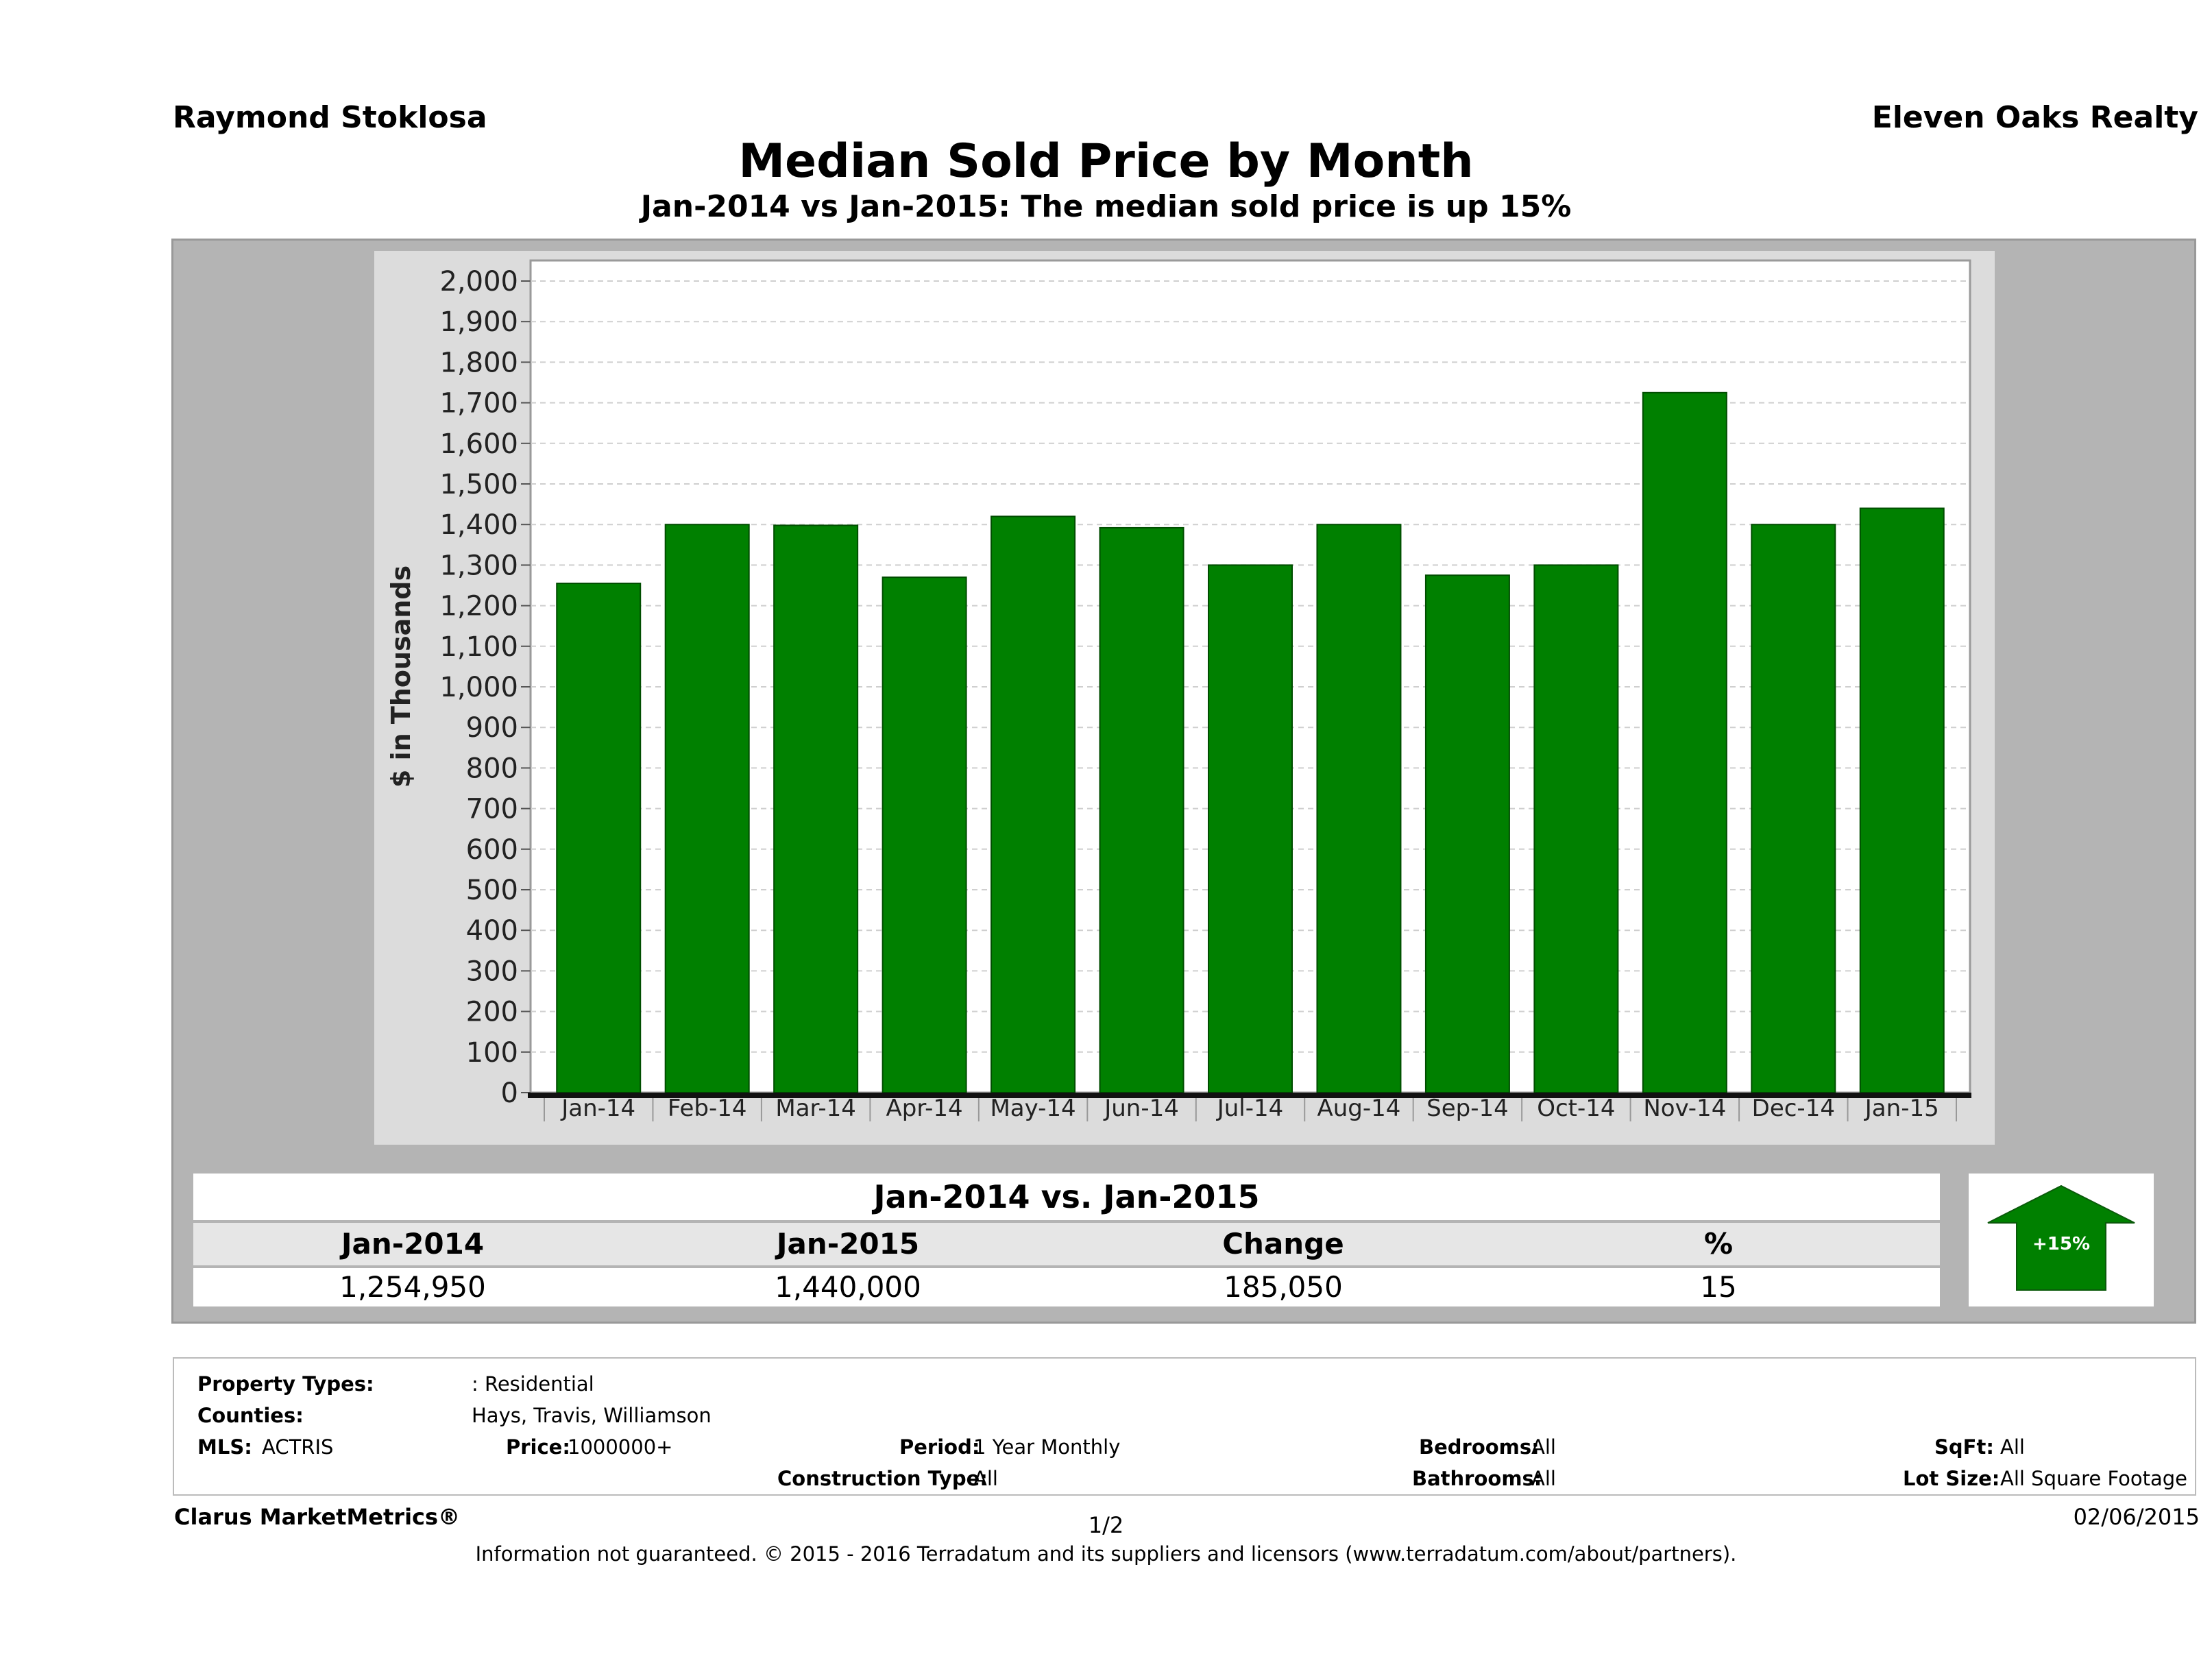 The width and height of the screenshot is (2212, 1678). Describe the element at coordinates (492, 1053) in the screenshot. I see `y-tick-label: 100` at that location.